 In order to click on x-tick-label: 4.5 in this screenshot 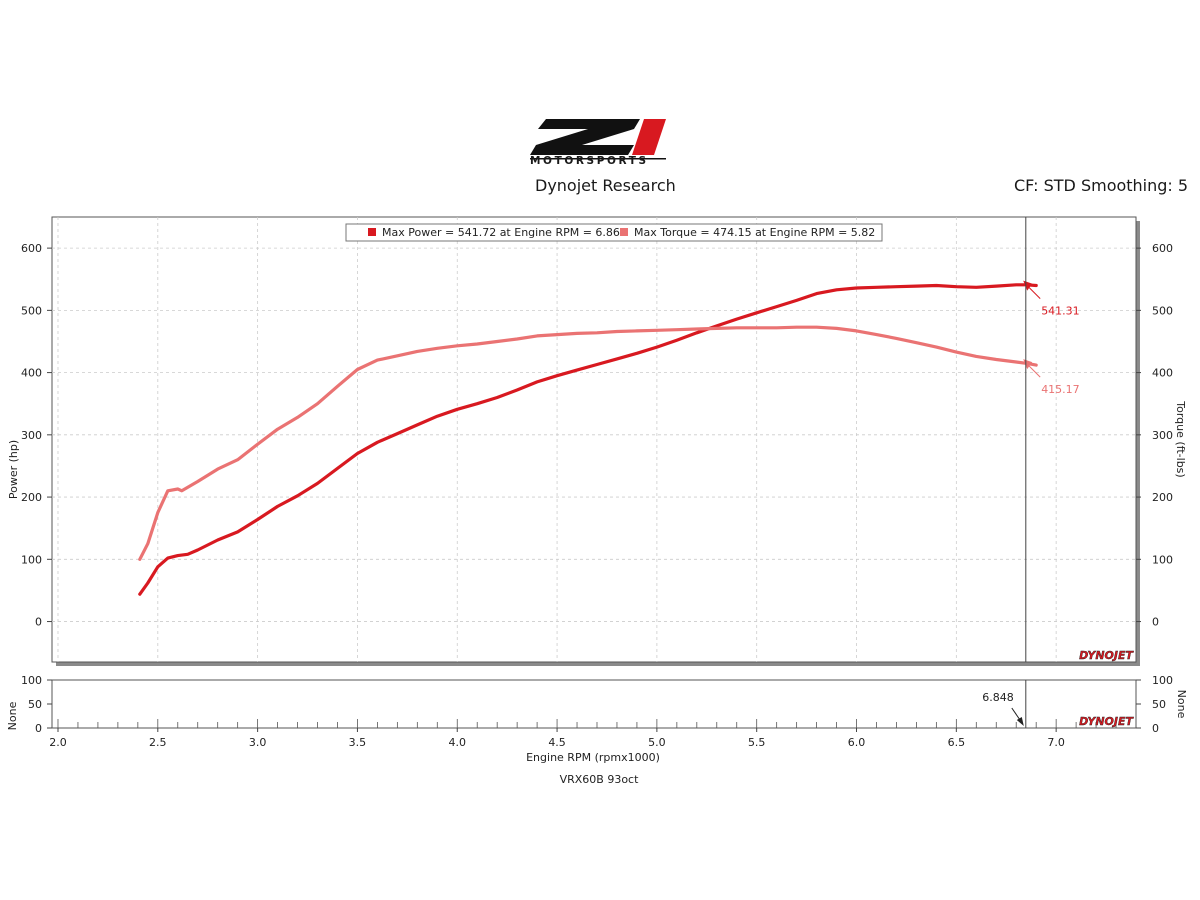, I will do `click(557, 742)`.